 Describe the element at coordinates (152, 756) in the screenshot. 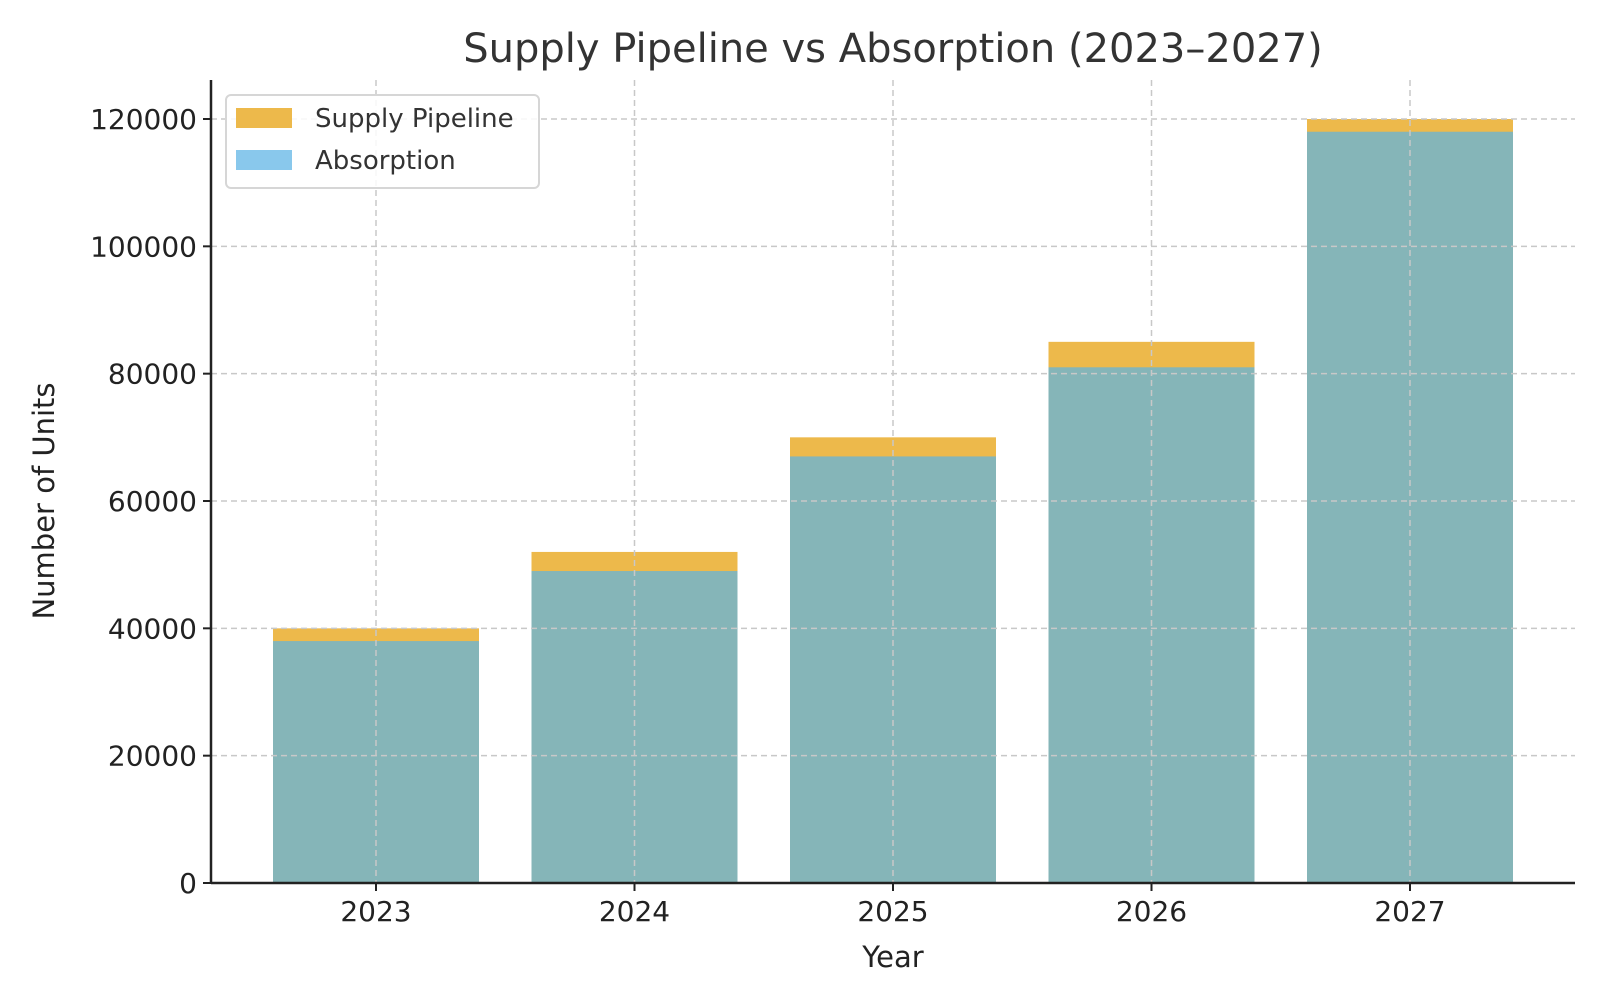

I see `y-tick-label-20000: 20000` at that location.